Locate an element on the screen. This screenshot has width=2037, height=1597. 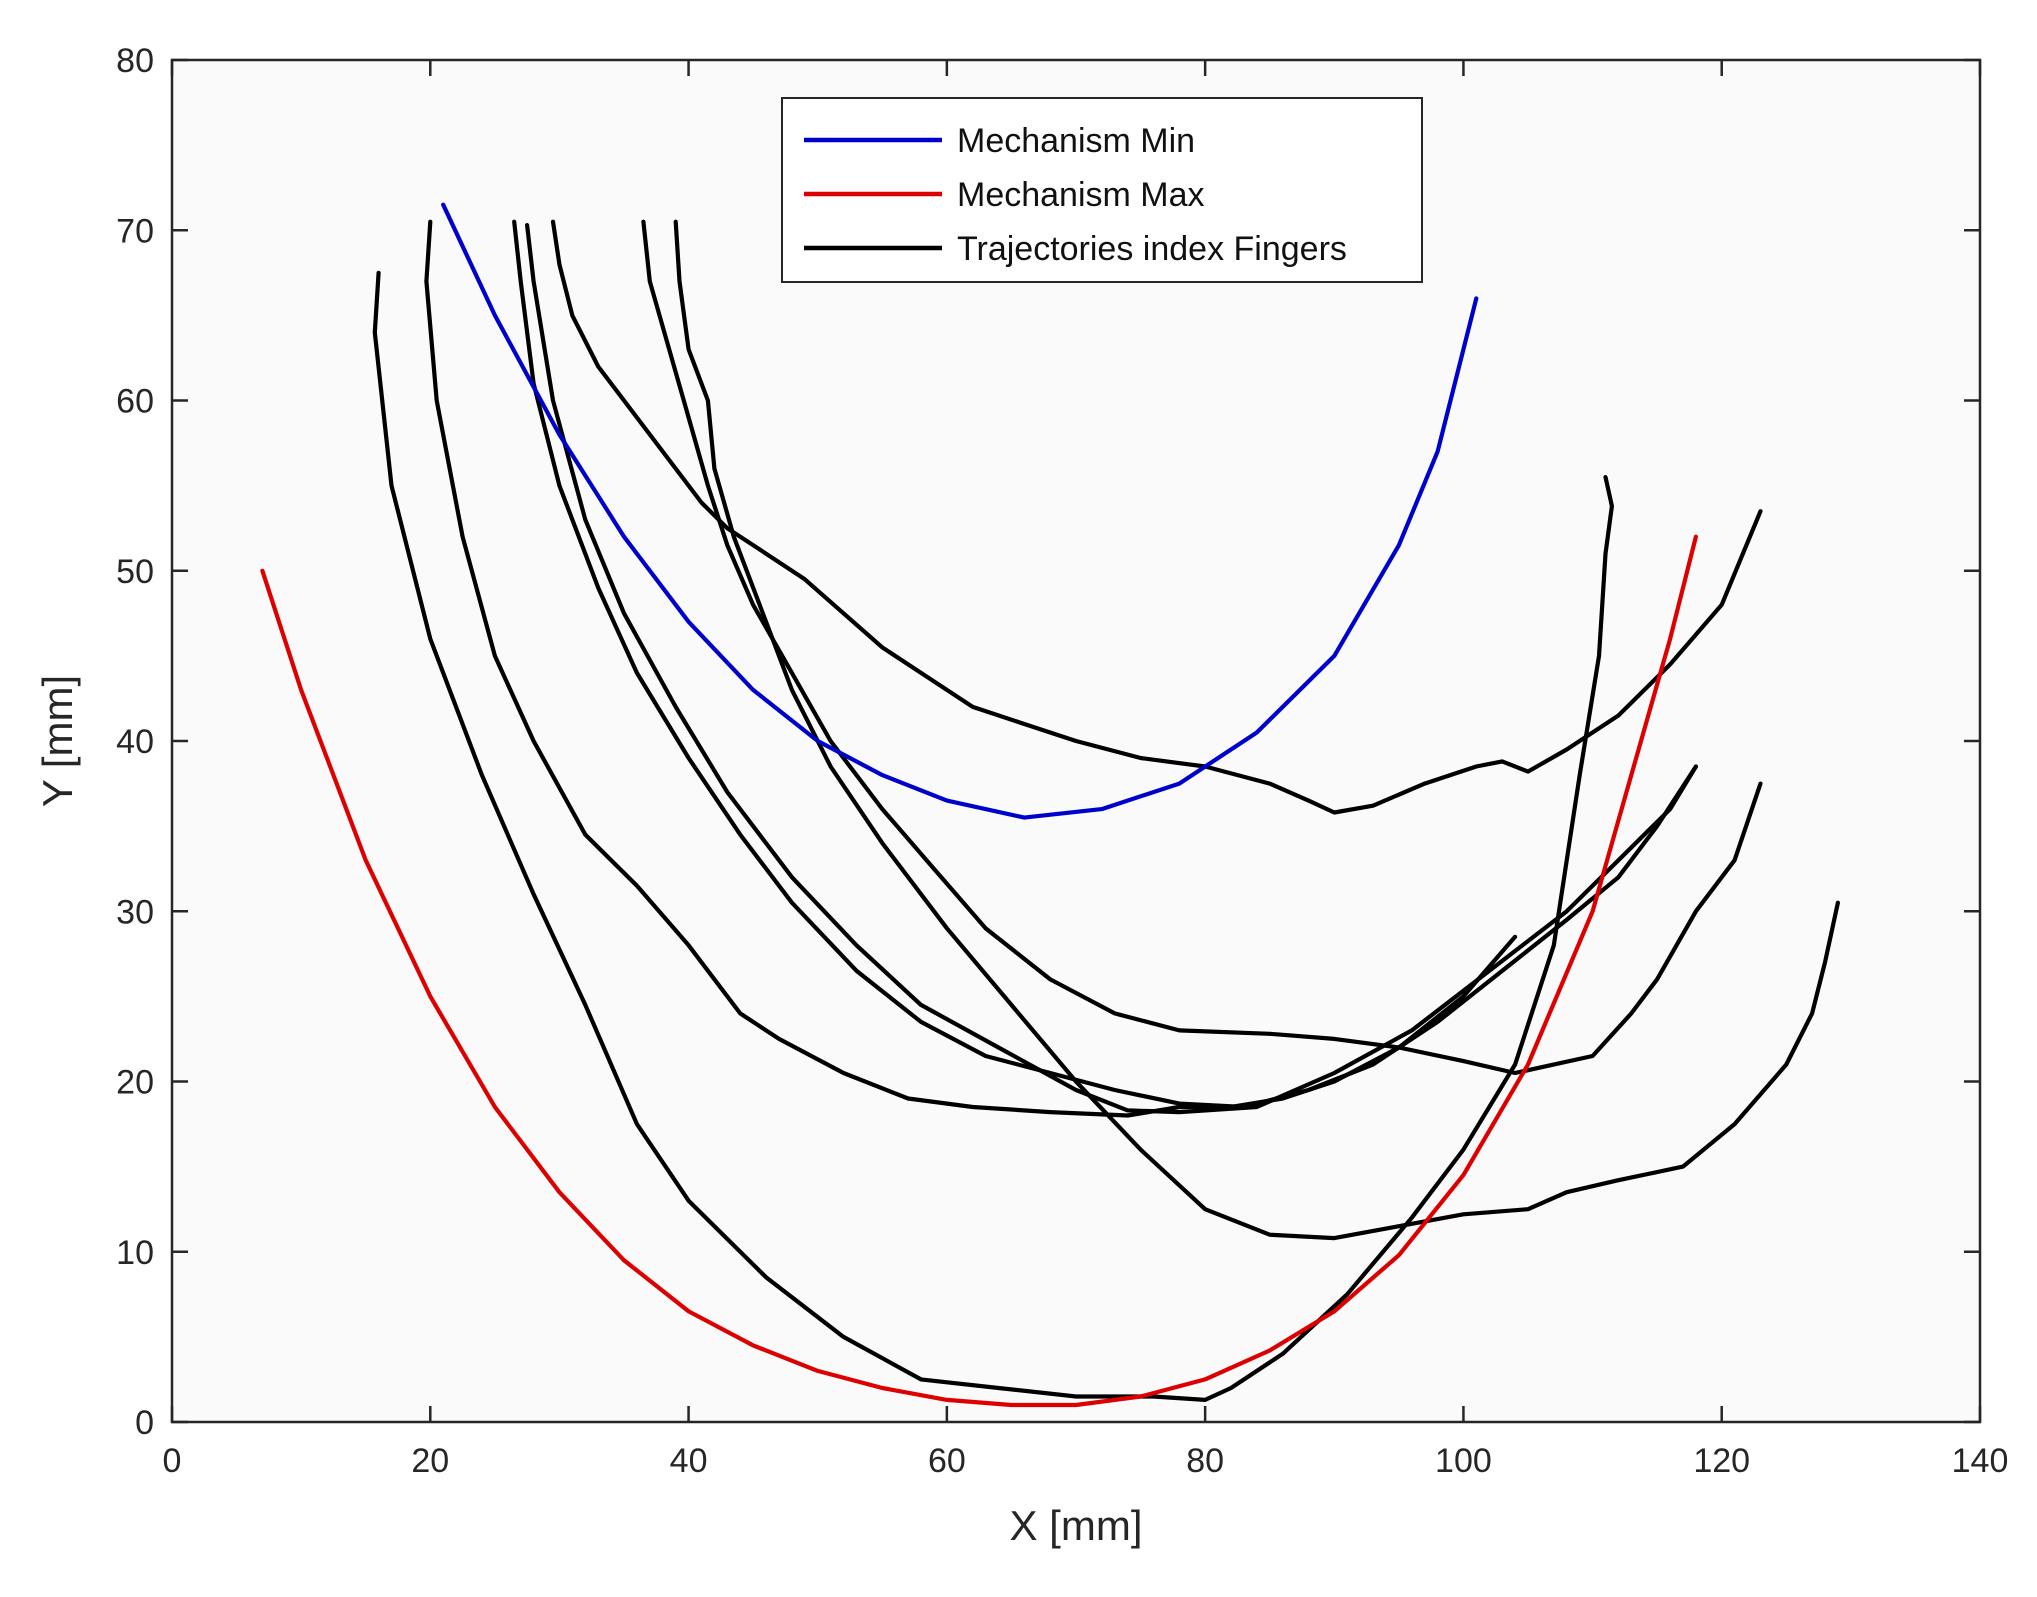
y-tick-label-70: 70 is located at coordinates (135, 231).